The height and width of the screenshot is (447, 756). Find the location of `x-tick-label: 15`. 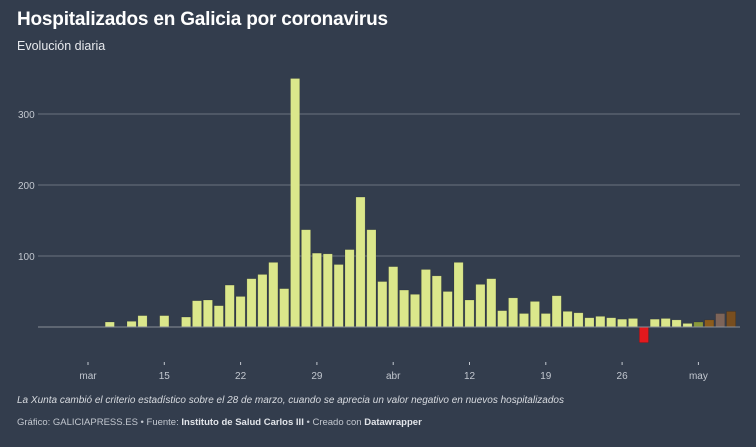

x-tick-label: 15 is located at coordinates (165, 376).